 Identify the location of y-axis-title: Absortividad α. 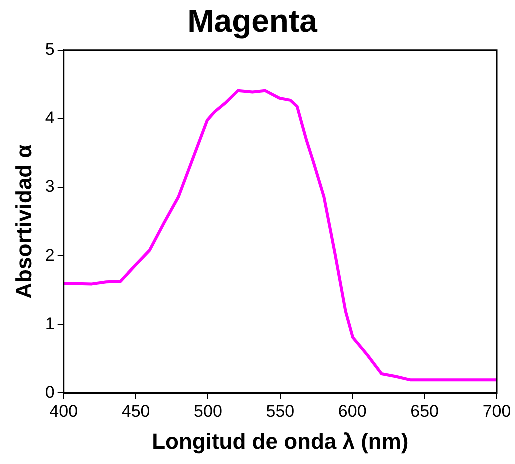
(23, 221).